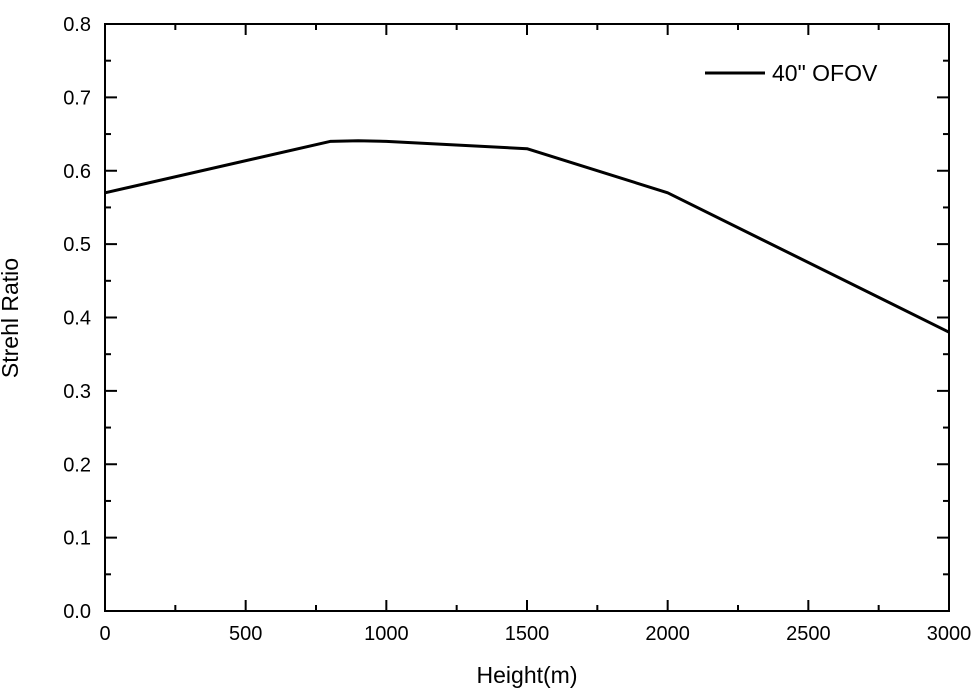 The image size is (975, 691). What do you see at coordinates (77, 612) in the screenshot?
I see `y-tick-label: 0.0` at bounding box center [77, 612].